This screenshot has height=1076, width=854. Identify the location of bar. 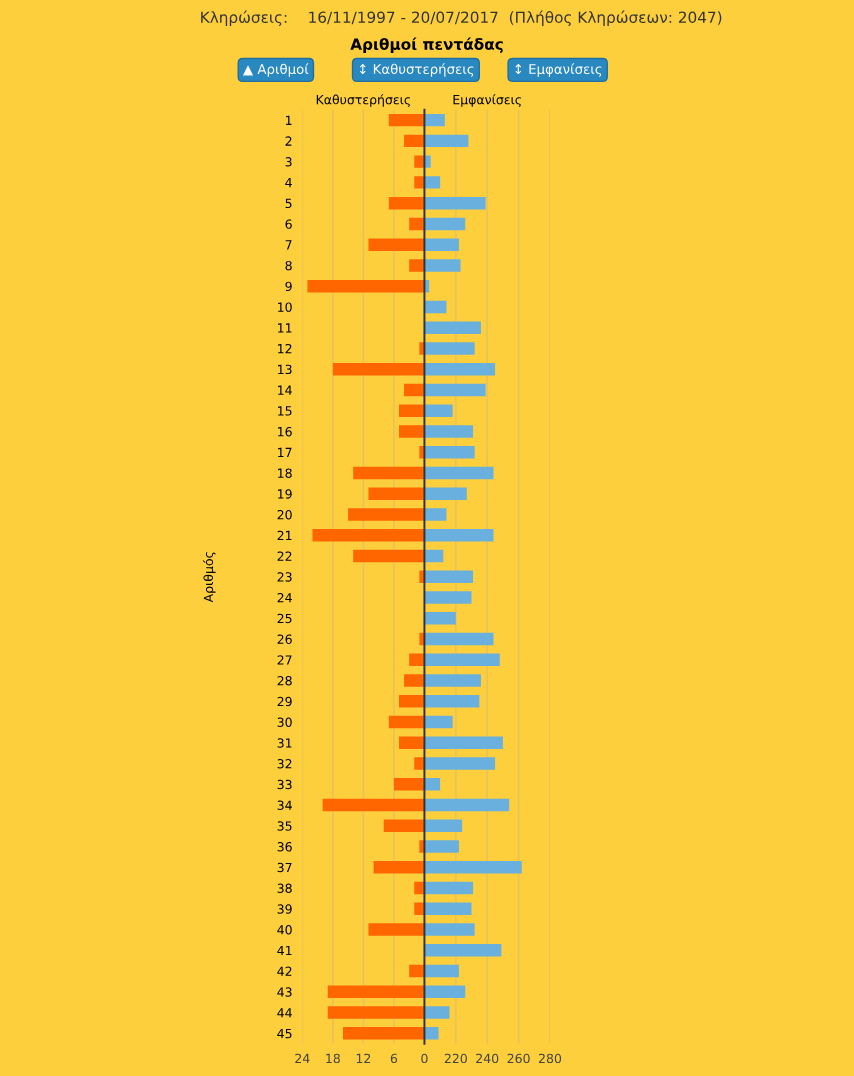
(419, 763).